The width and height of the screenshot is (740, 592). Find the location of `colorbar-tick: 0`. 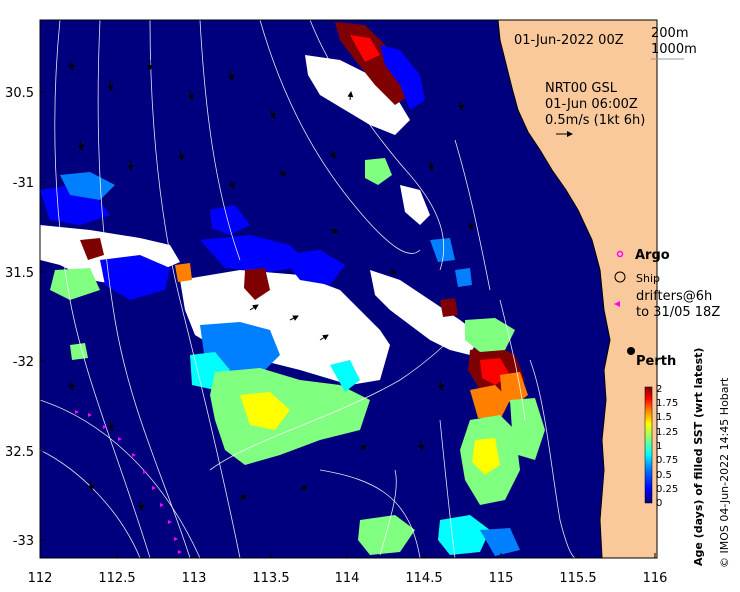

colorbar-tick: 0 is located at coordinates (659, 503).